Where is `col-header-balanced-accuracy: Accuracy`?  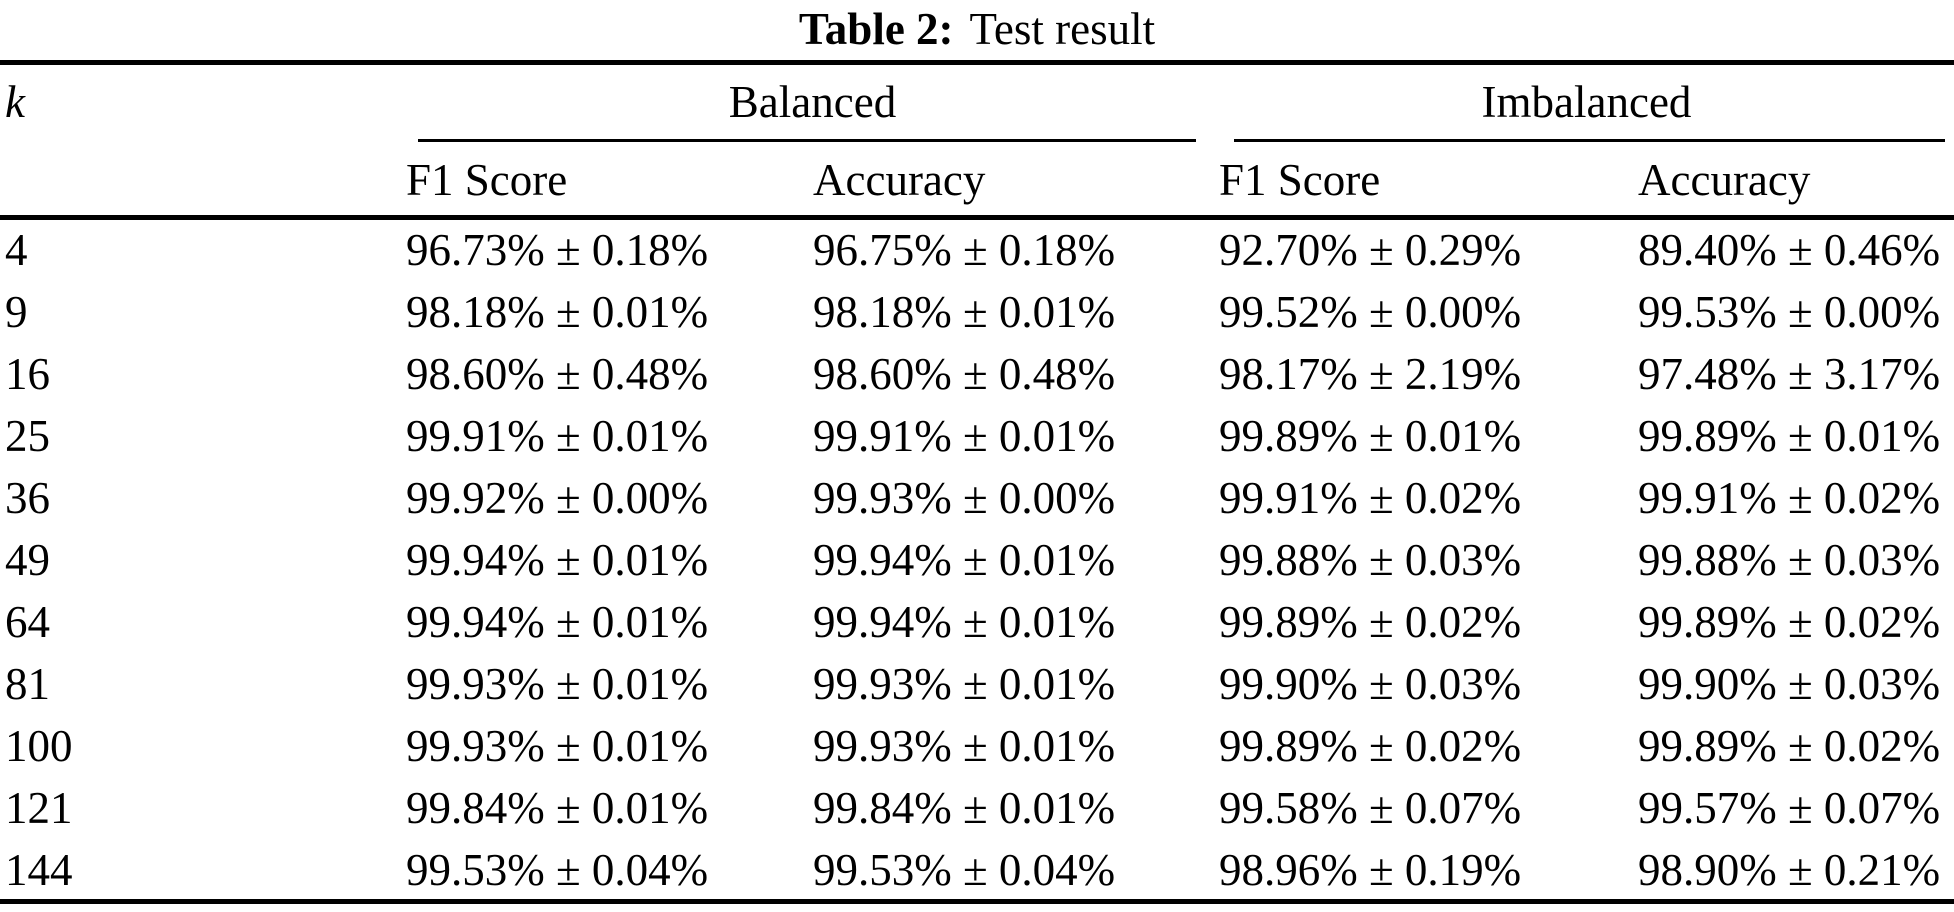
col-header-balanced-accuracy: Accuracy is located at coordinates (899, 179).